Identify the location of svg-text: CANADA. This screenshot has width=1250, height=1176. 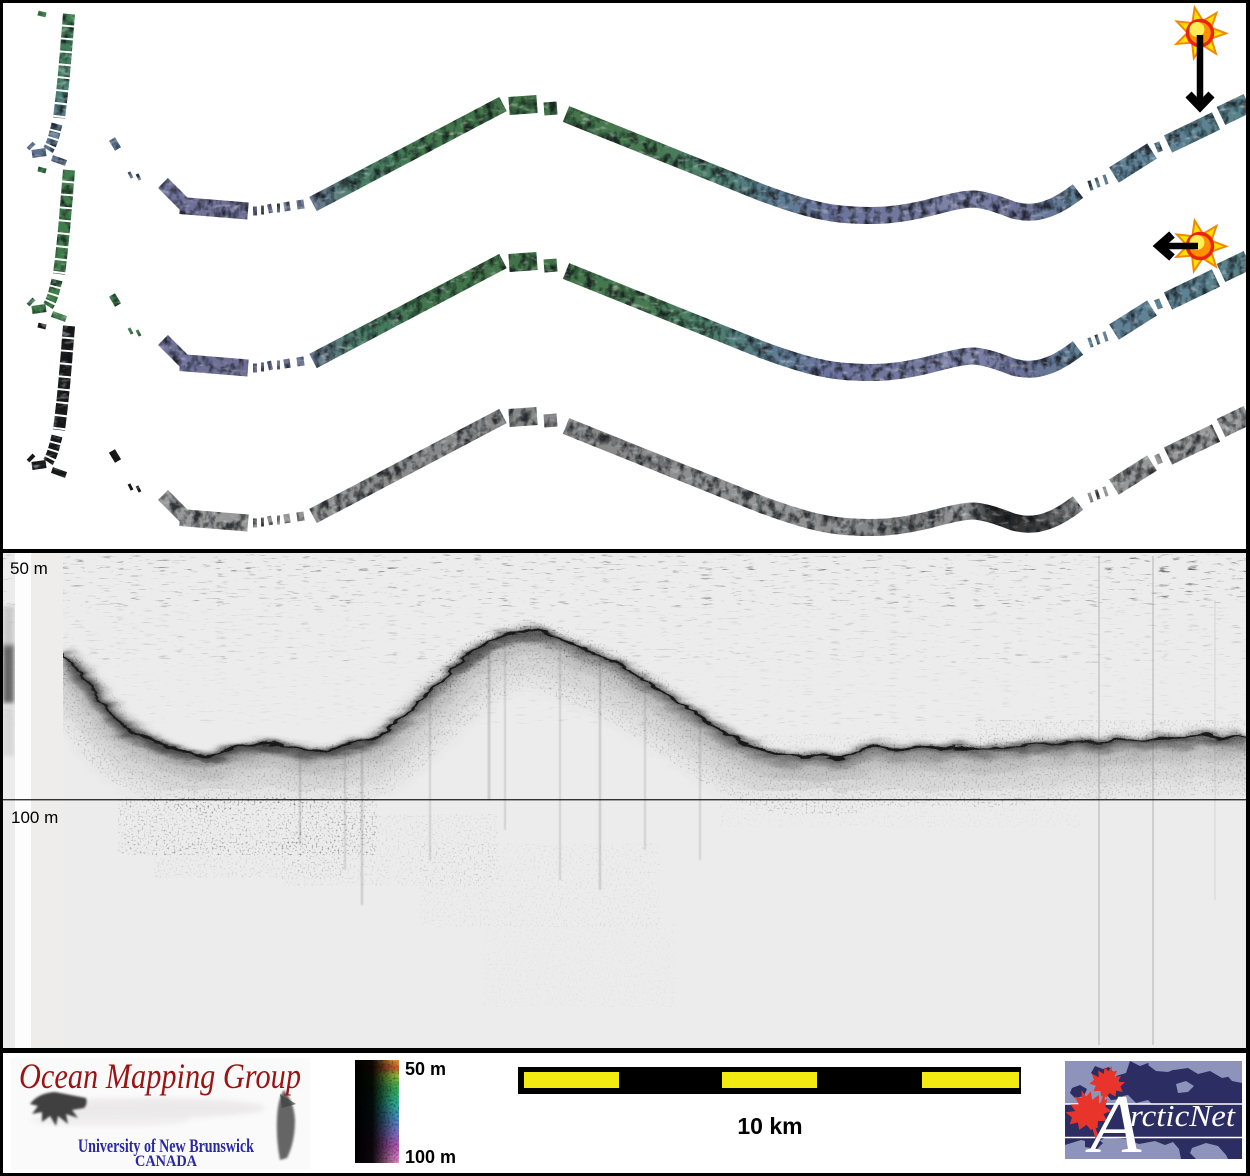
(166, 1161).